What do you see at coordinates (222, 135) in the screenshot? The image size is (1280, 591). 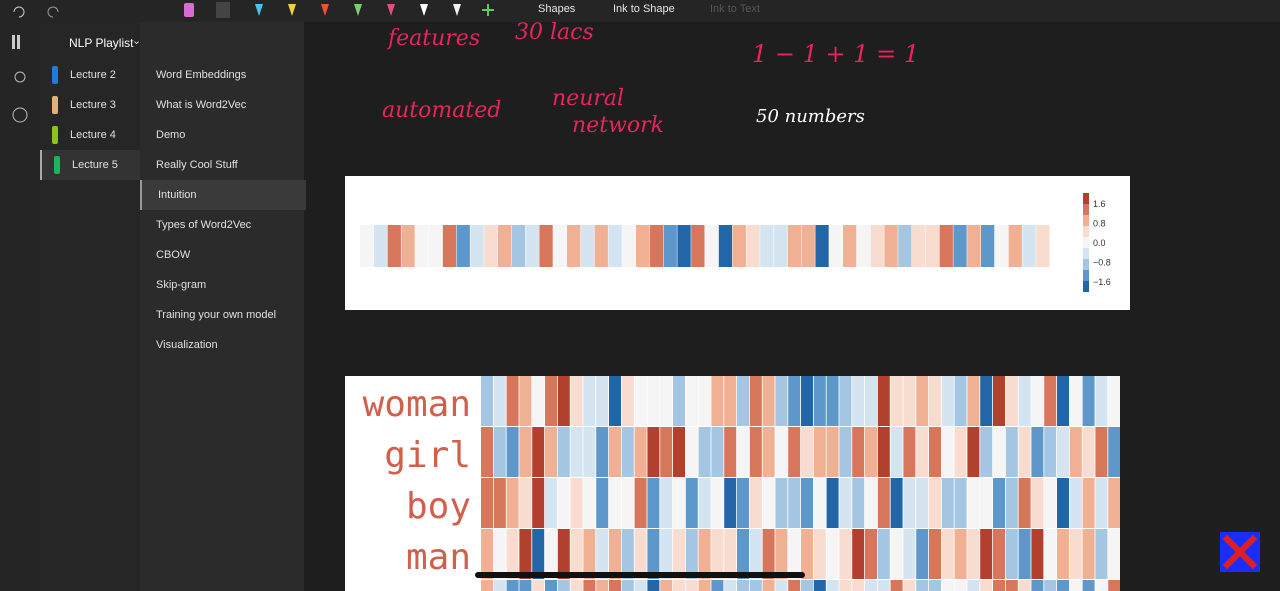 I see `page-item: Demo` at bounding box center [222, 135].